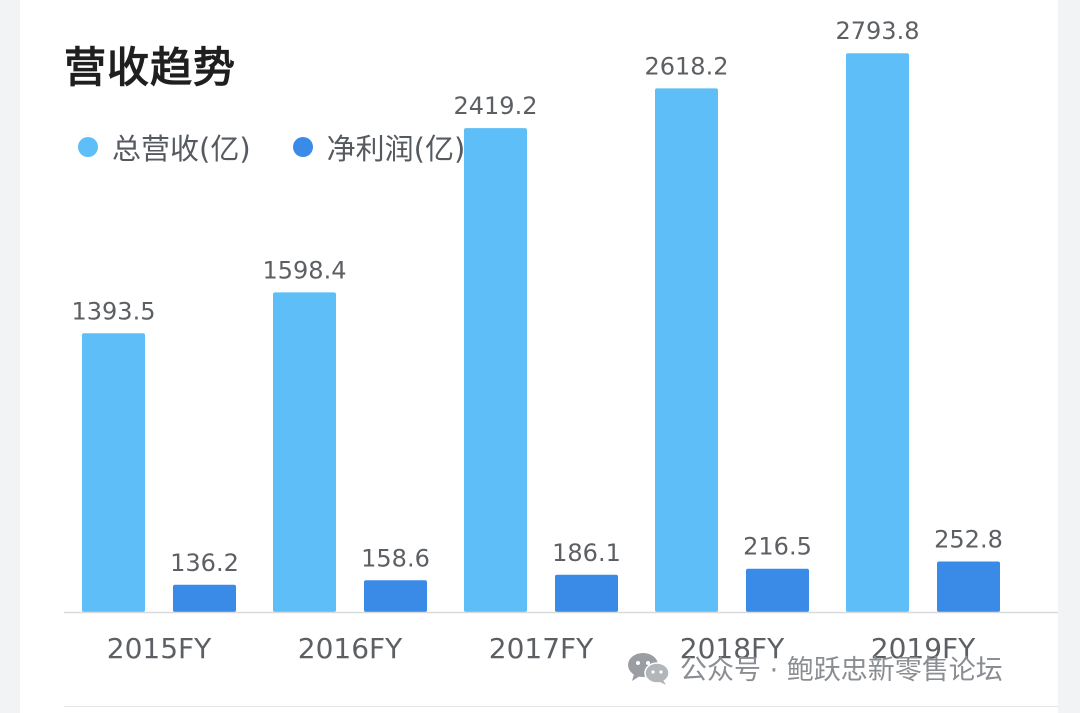 Image resolution: width=1080 pixels, height=713 pixels. I want to click on legend-item-profit: 净利润(亿), so click(379, 147).